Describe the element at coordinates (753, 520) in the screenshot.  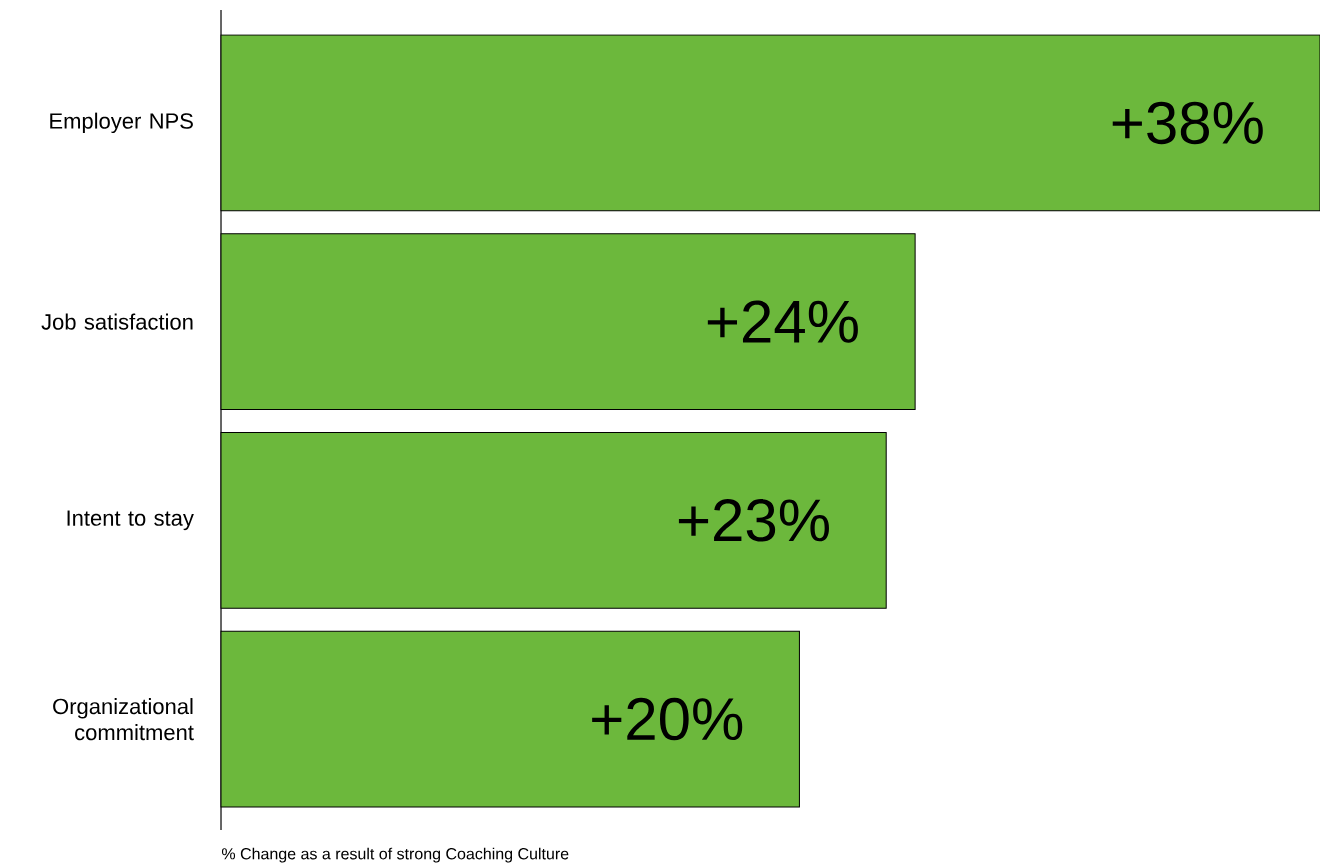
I see `data-label: +23%` at that location.